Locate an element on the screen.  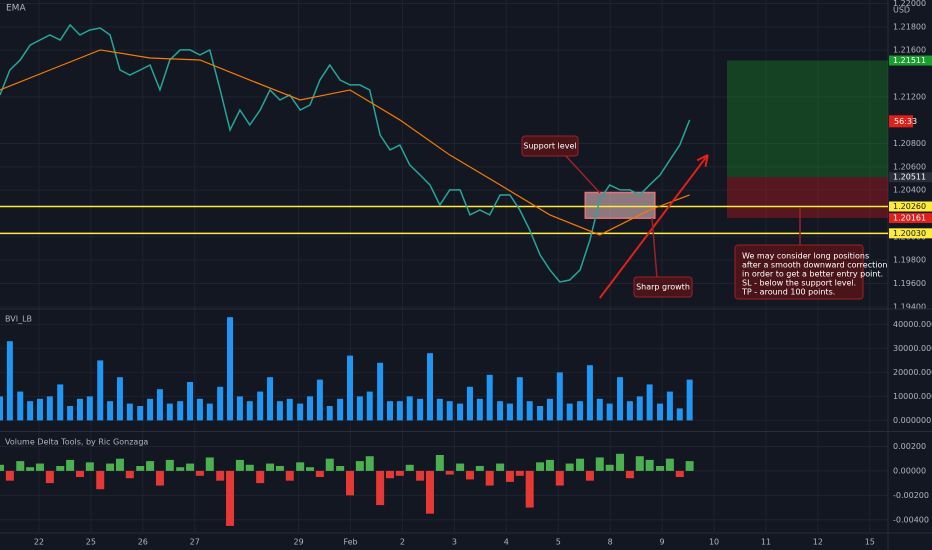
y-tick-label: 1.19400 is located at coordinates (909, 306).